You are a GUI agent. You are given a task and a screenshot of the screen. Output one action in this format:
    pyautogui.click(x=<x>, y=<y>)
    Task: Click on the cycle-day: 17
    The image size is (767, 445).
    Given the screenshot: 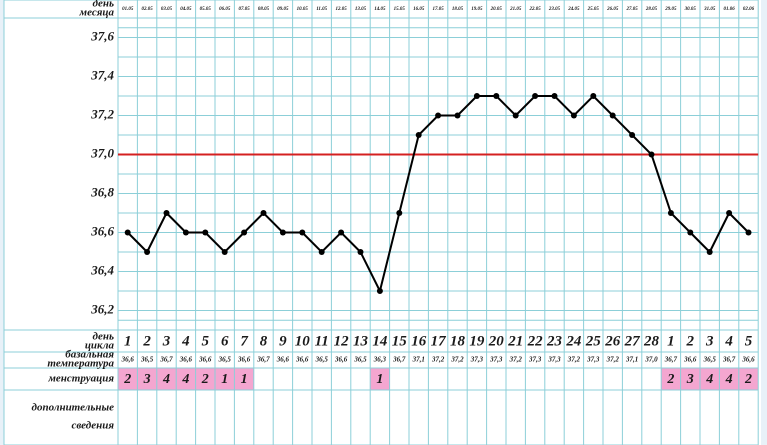 What is the action you would take?
    pyautogui.click(x=439, y=341)
    